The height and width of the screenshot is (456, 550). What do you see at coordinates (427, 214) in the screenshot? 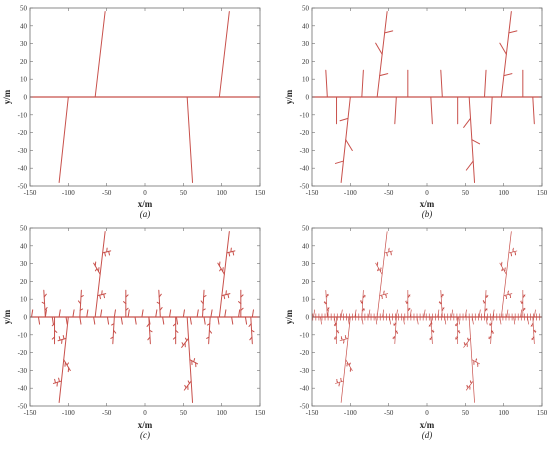
I see `panel-label: (b)` at bounding box center [427, 214].